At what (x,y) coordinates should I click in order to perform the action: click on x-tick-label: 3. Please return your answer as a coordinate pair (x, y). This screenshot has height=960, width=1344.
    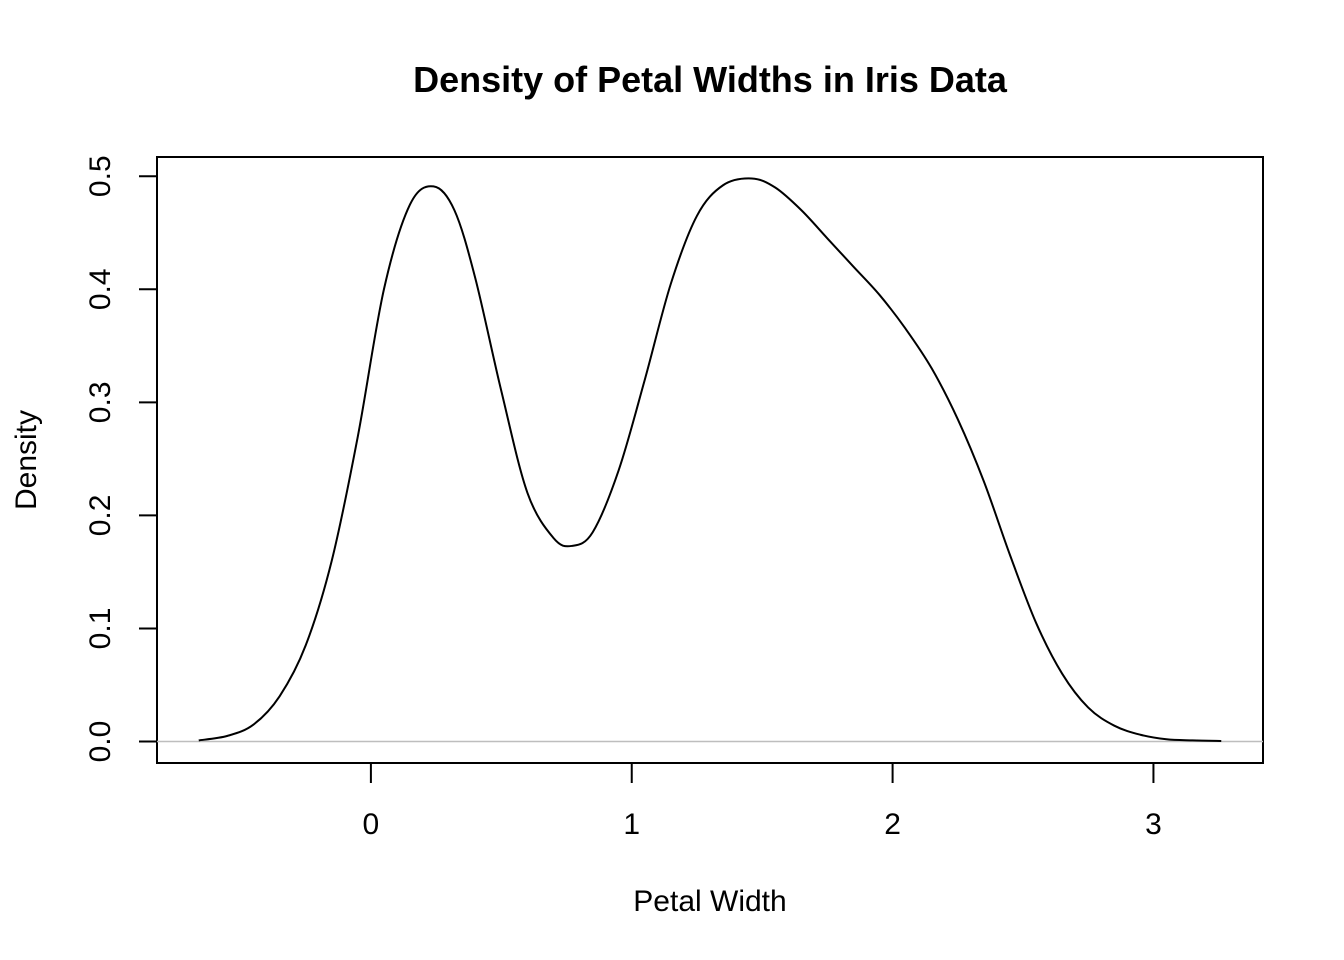
    Looking at the image, I should click on (1153, 824).